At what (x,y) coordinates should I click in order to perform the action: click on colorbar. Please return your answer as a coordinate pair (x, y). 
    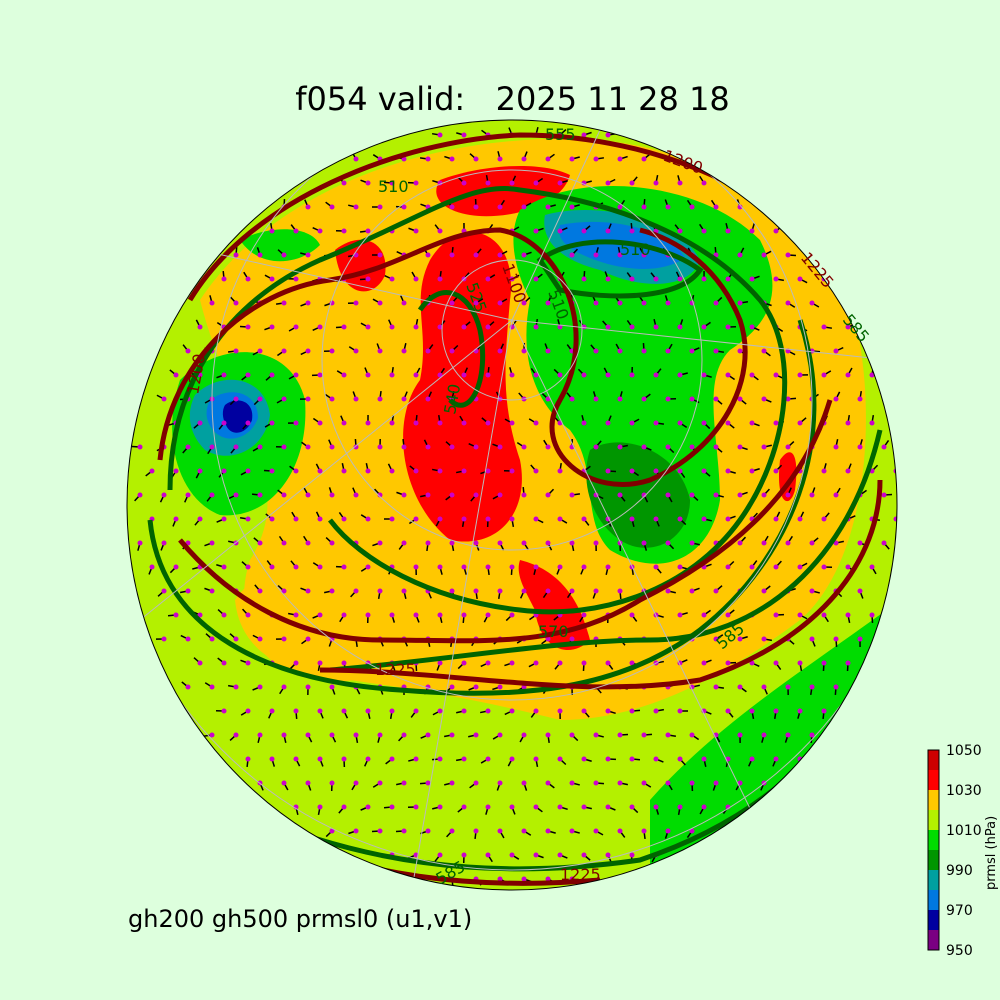
    Looking at the image, I should click on (933, 850).